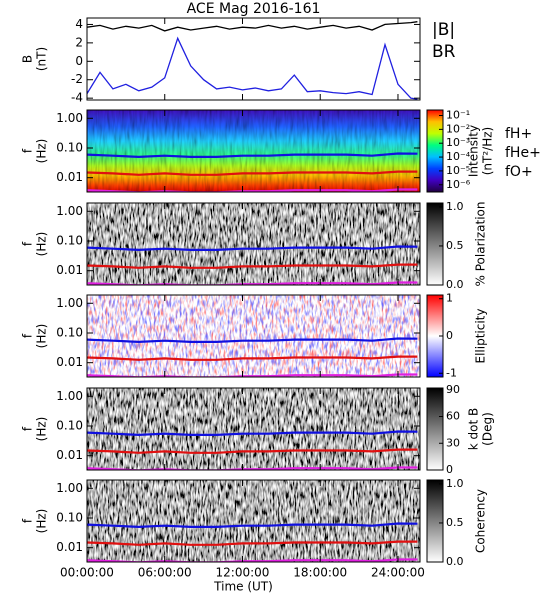  I want to click on colorbar-label: Coherency, so click(481, 521).